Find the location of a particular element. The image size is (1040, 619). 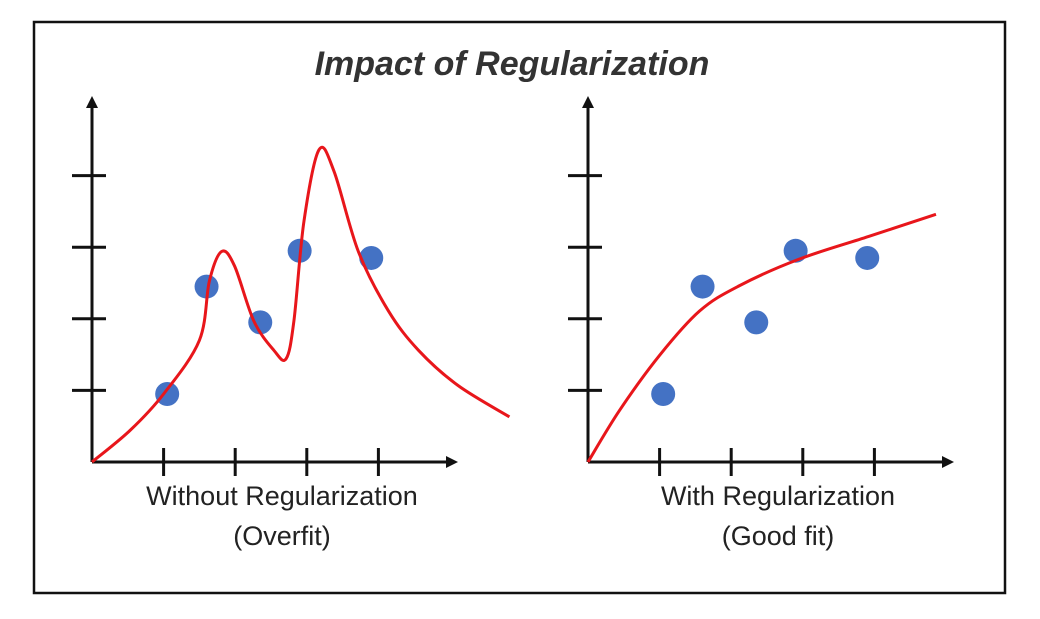

x-axis-label: With Regularization is located at coordinates (778, 496).